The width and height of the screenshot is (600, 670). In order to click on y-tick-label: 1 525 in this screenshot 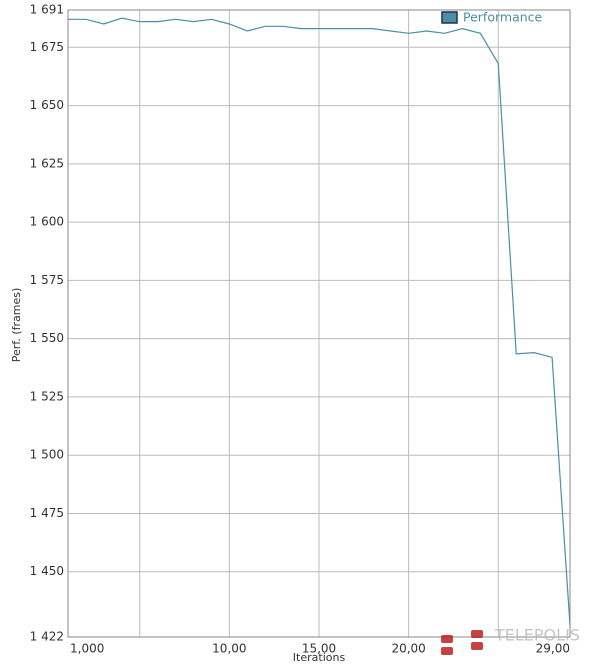, I will do `click(47, 396)`.